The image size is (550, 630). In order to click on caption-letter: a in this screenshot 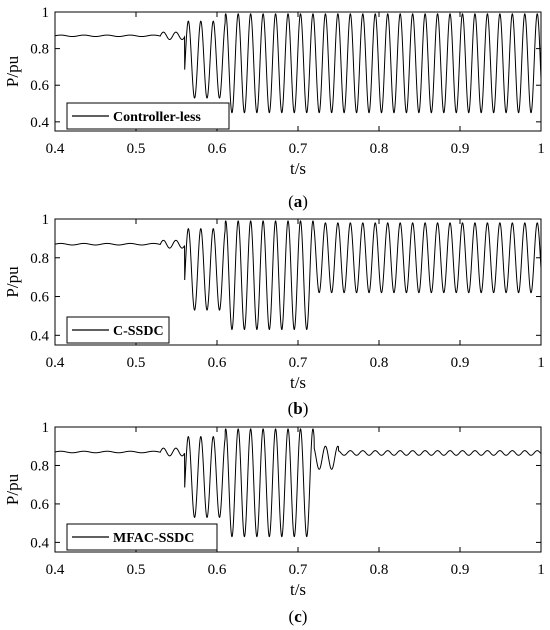, I will do `click(298, 201)`.